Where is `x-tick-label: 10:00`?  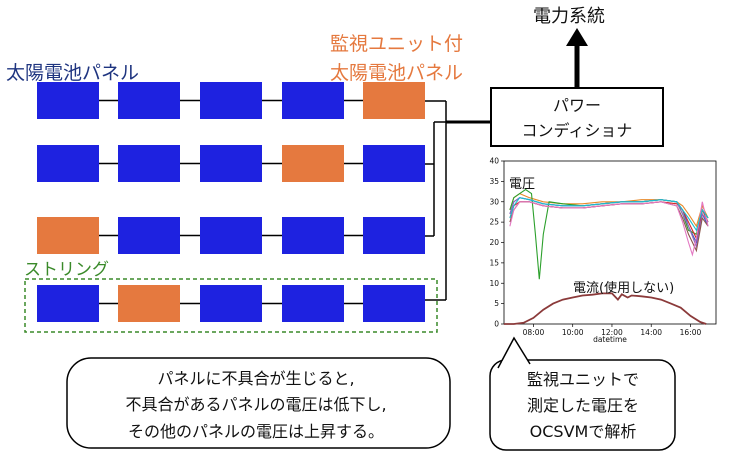
x-tick-label: 10:00 is located at coordinates (573, 332).